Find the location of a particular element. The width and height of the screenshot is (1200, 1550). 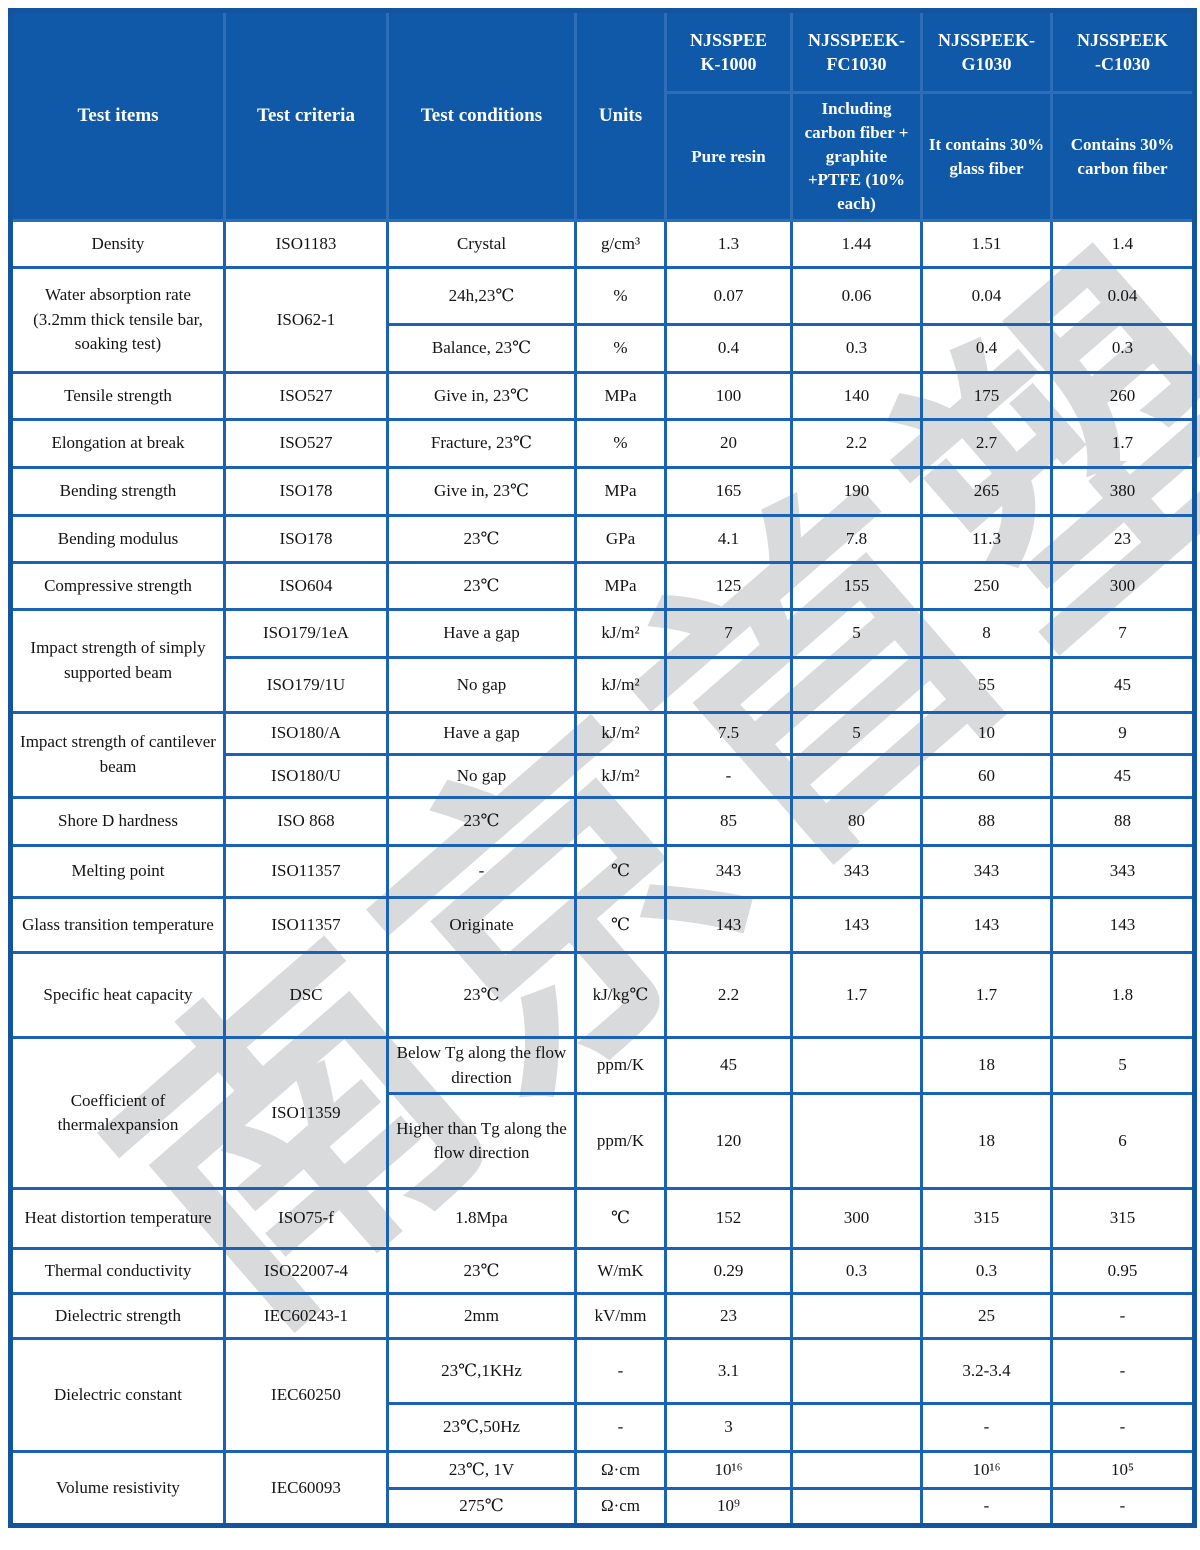

table-cell: 0.4 is located at coordinates (986, 348).